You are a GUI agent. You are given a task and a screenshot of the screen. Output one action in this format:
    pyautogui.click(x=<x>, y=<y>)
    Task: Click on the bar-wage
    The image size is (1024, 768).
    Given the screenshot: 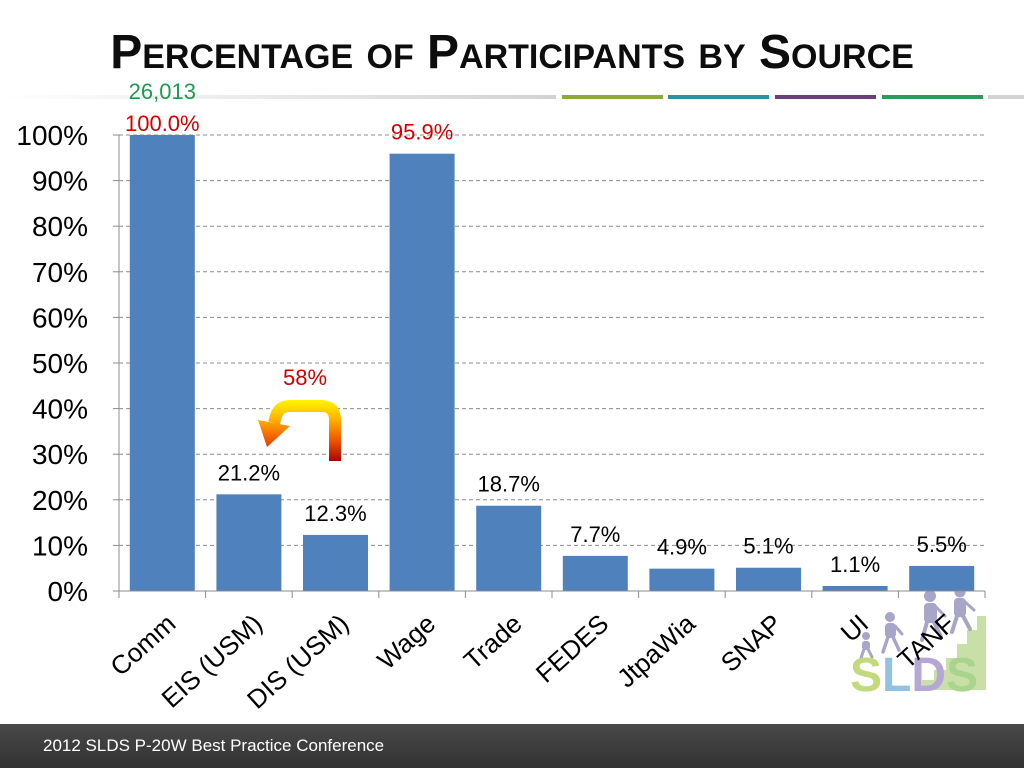 What is the action you would take?
    pyautogui.click(x=422, y=372)
    